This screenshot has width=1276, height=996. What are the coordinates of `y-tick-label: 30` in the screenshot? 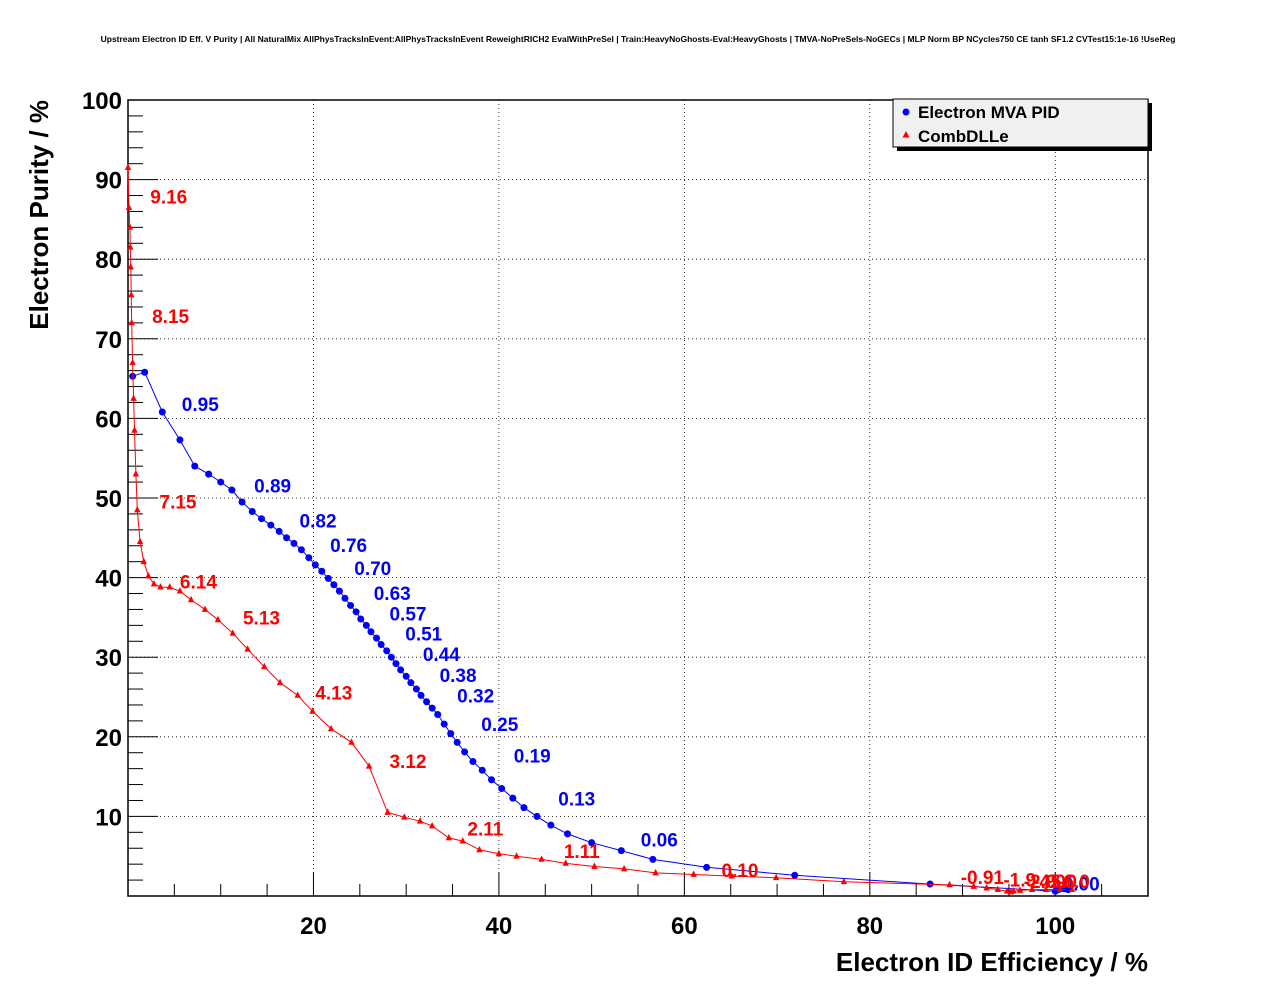 It's located at (108, 658).